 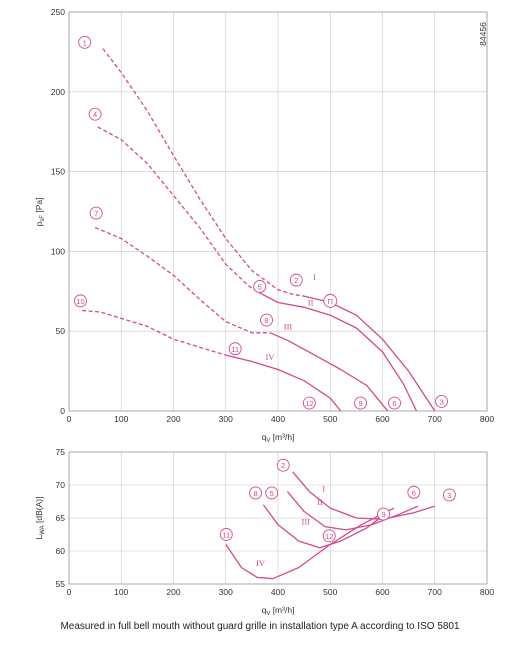 I want to click on pressure-operating-point-marker: 12, so click(x=309, y=403).